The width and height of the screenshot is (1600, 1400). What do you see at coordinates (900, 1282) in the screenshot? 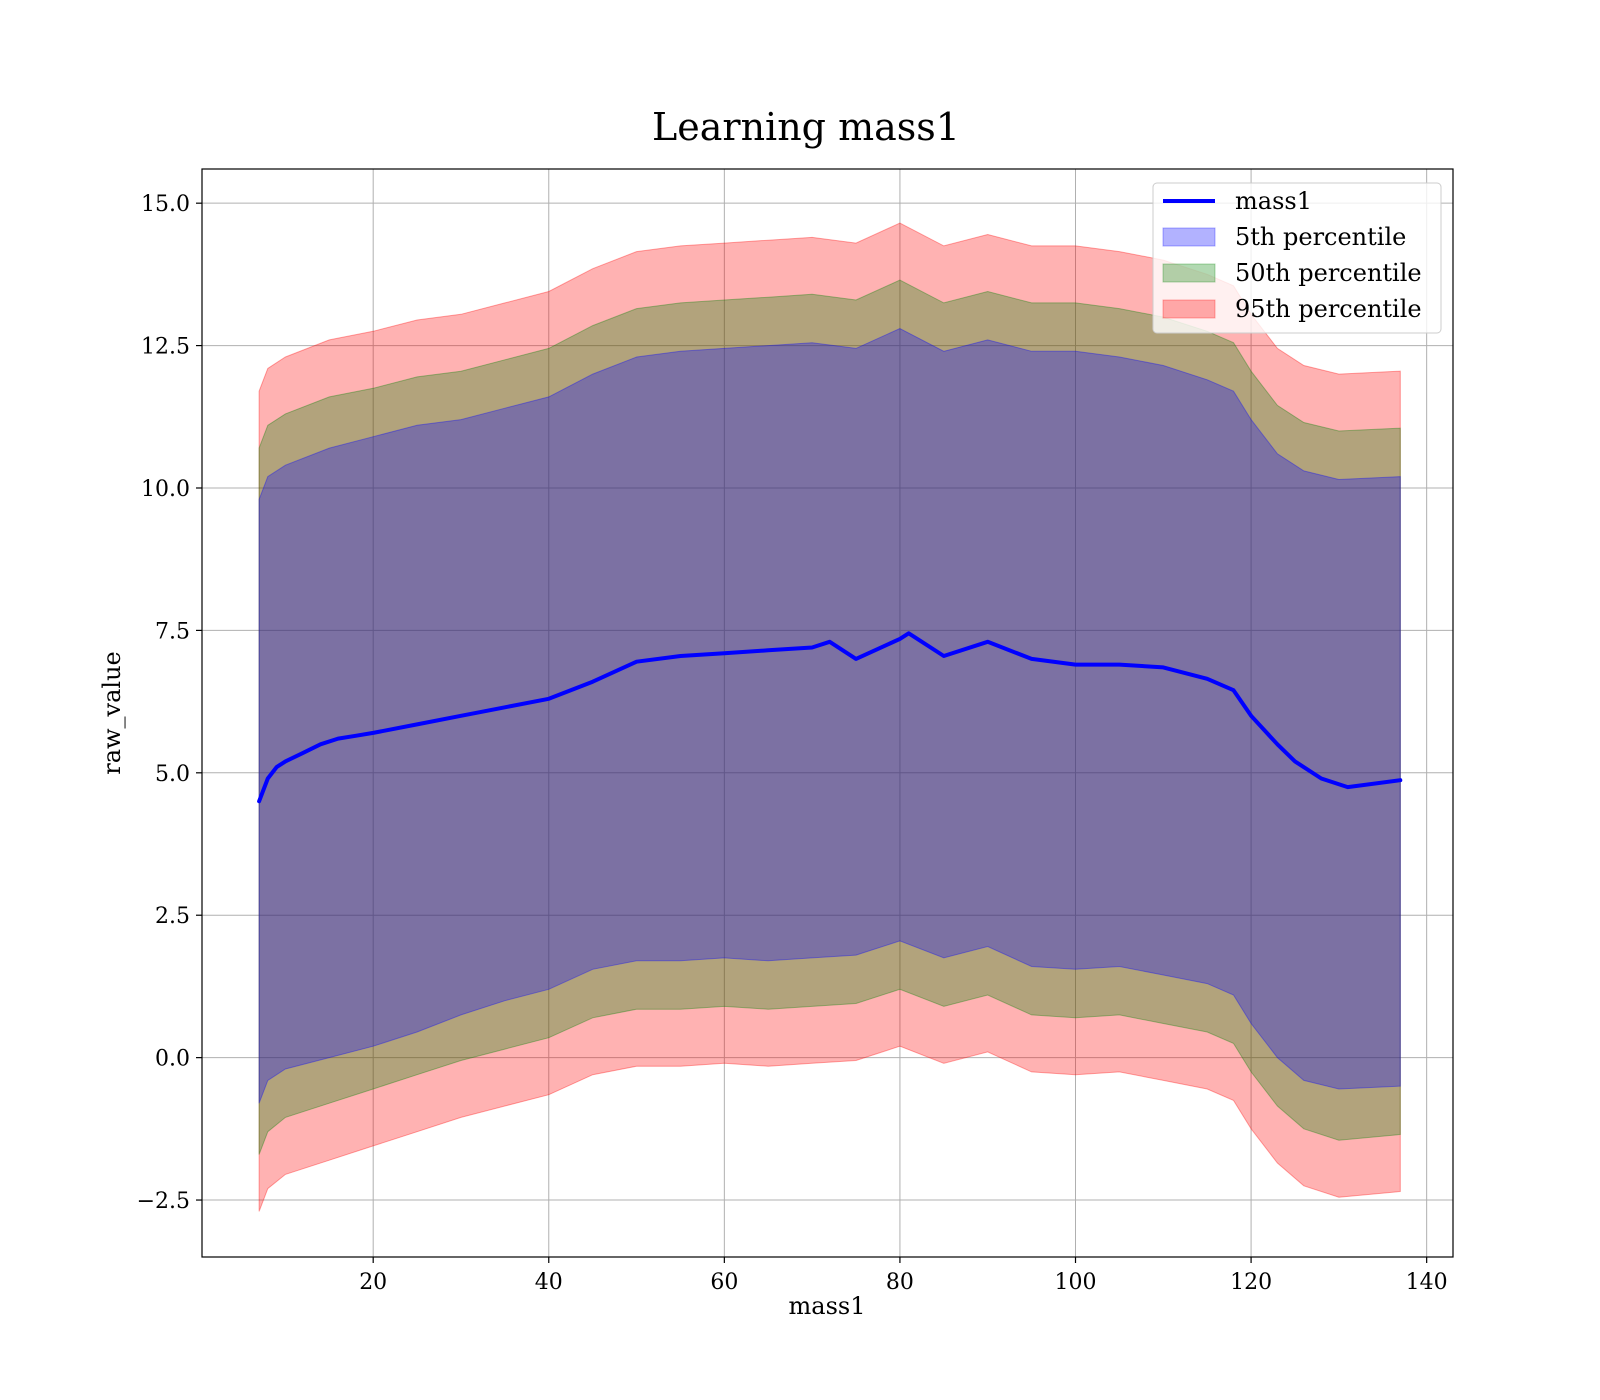
I see `x-tick-label: 80` at bounding box center [900, 1282].